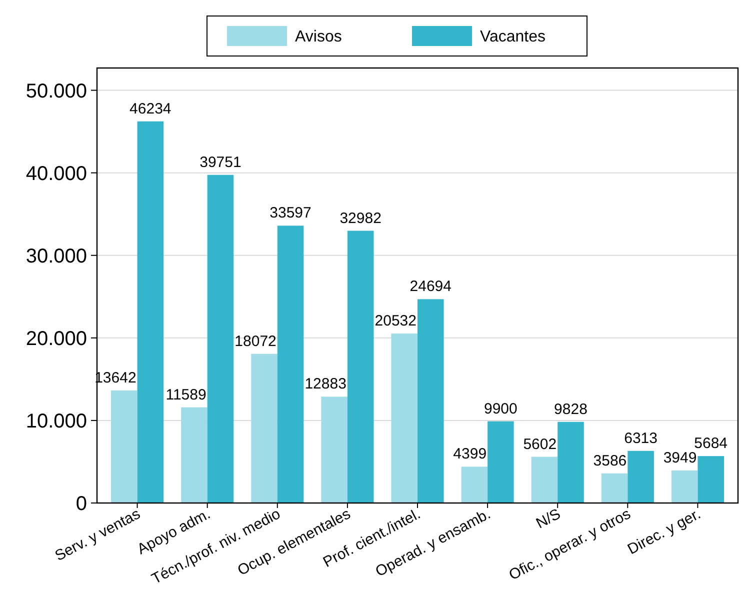 Image resolution: width=754 pixels, height=606 pixels. What do you see at coordinates (540, 444) in the screenshot?
I see `data-label: 5602` at bounding box center [540, 444].